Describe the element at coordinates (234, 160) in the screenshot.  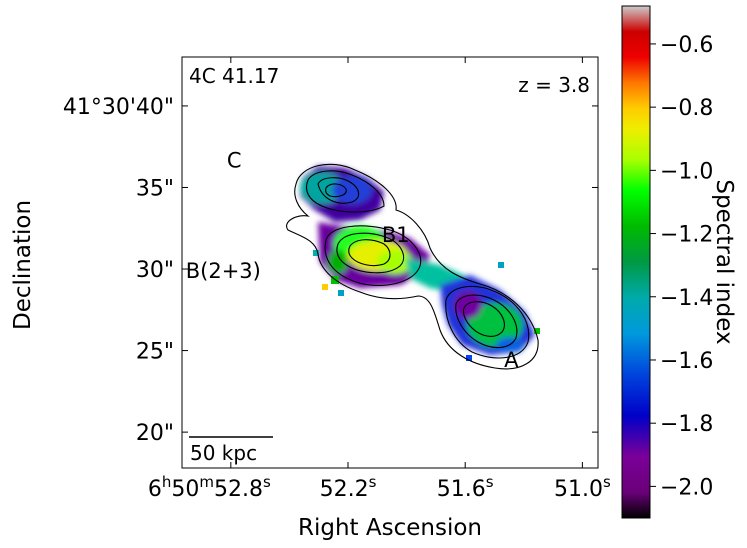
I see `component-label: C` at that location.